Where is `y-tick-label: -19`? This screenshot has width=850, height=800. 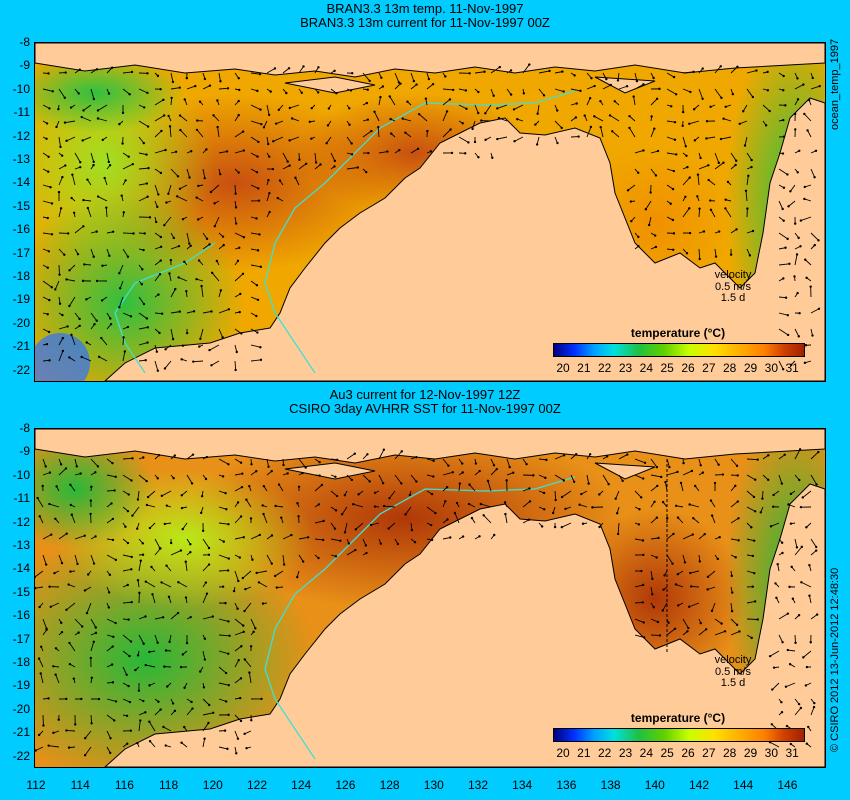 y-tick-label: -19 is located at coordinates (21, 299).